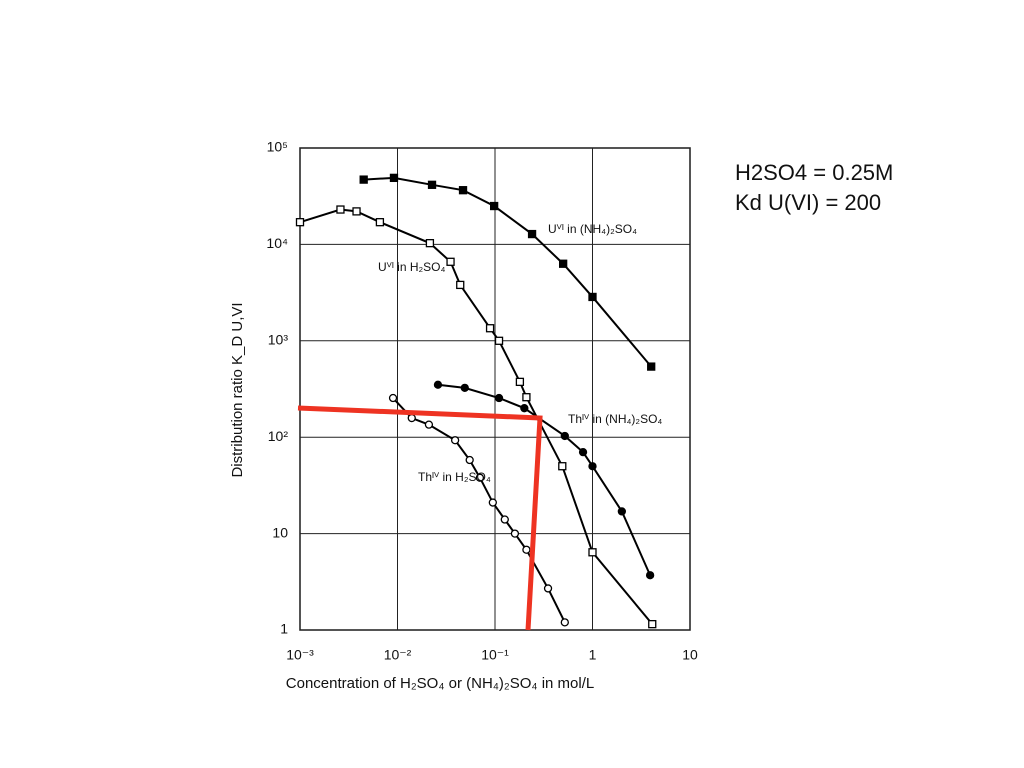 The image size is (1024, 768). Describe the element at coordinates (237, 389) in the screenshot. I see `y-axis-label: Distribution ratio K_D U,VI` at that location.